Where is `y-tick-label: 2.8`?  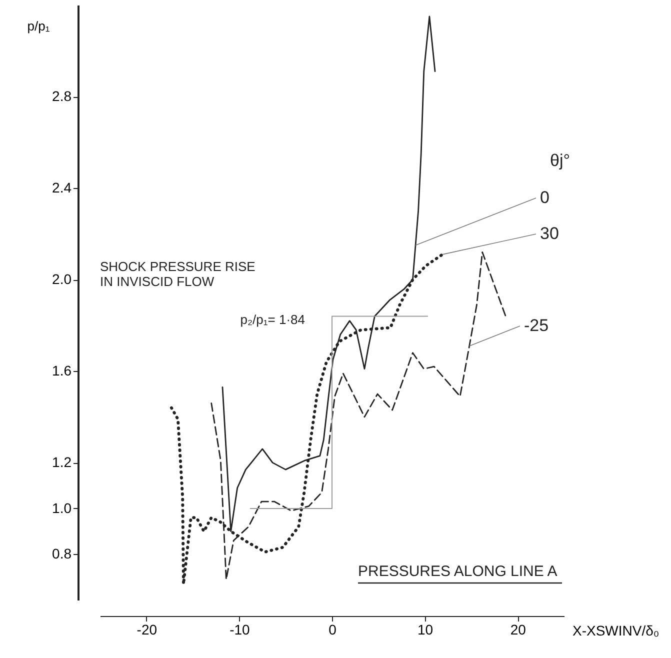
y-tick-label: 2.8 is located at coordinates (62, 96).